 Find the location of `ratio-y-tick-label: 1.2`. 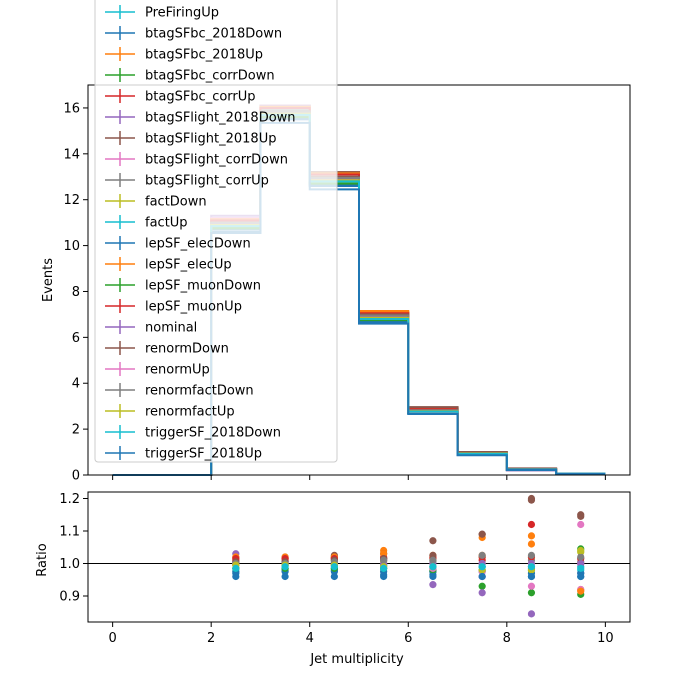

ratio-y-tick-label: 1.2 is located at coordinates (69, 499).